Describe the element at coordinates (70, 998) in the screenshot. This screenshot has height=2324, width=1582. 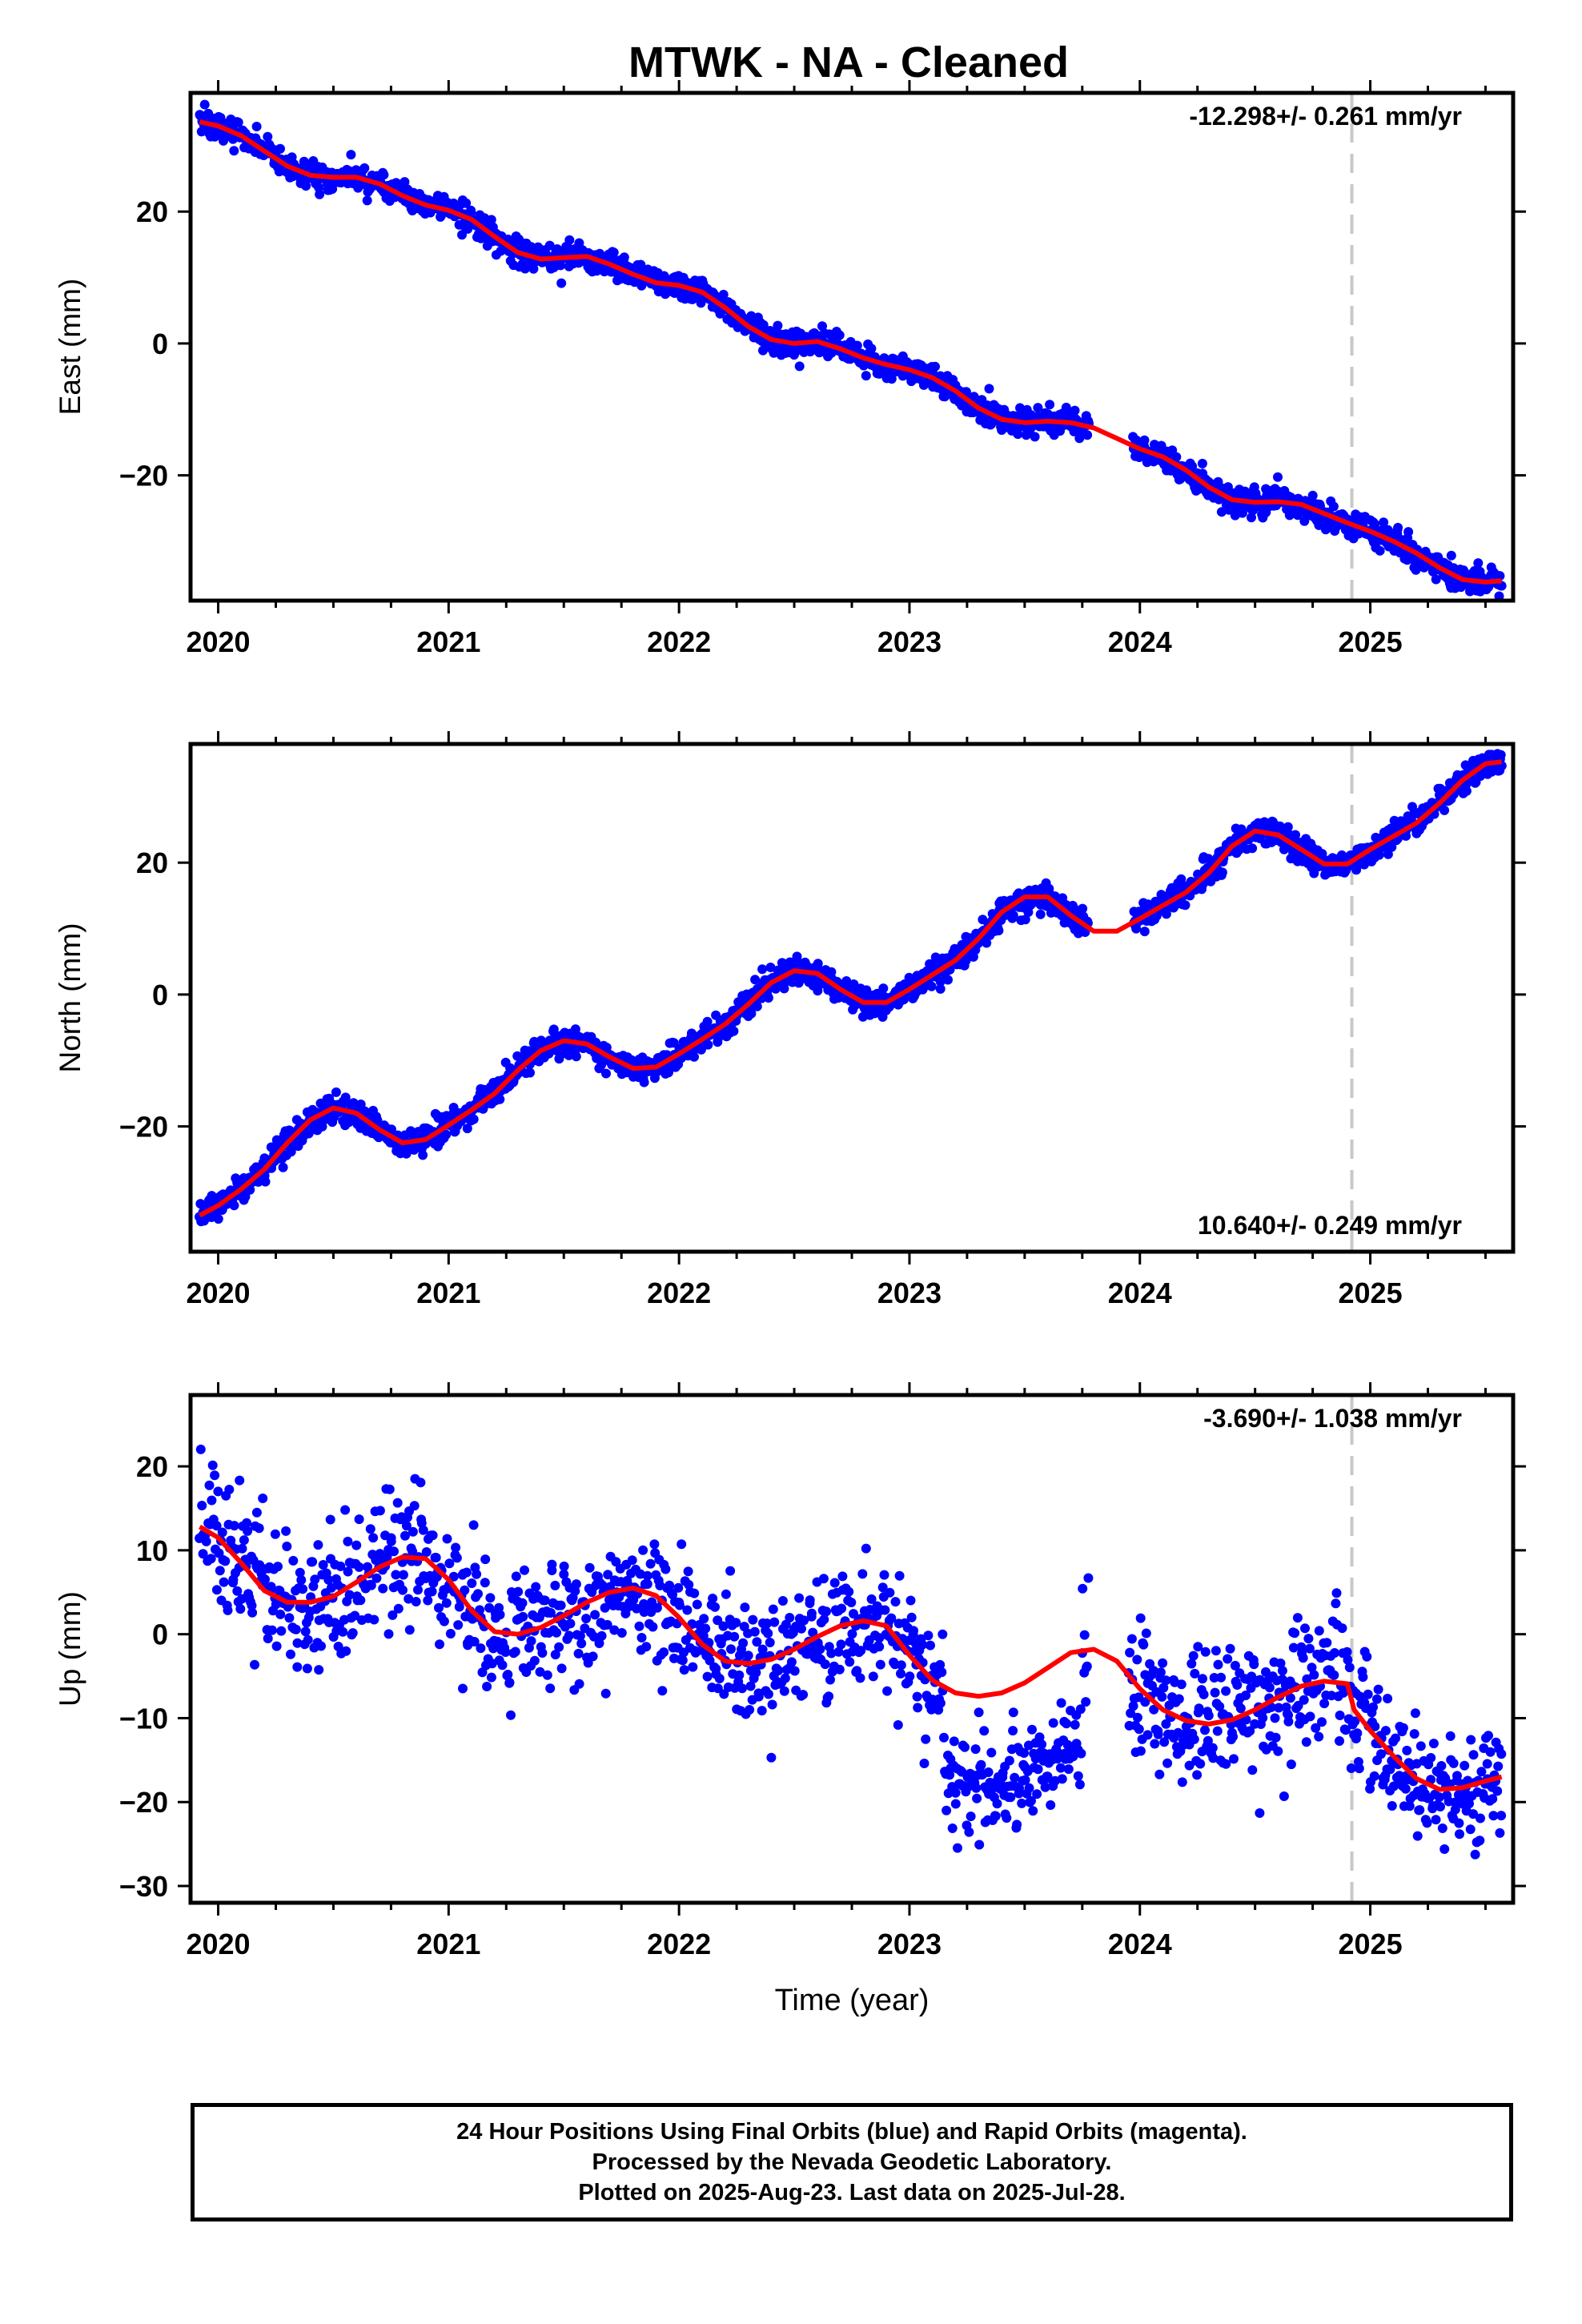
I see `y-axis-label: North (mm)` at that location.